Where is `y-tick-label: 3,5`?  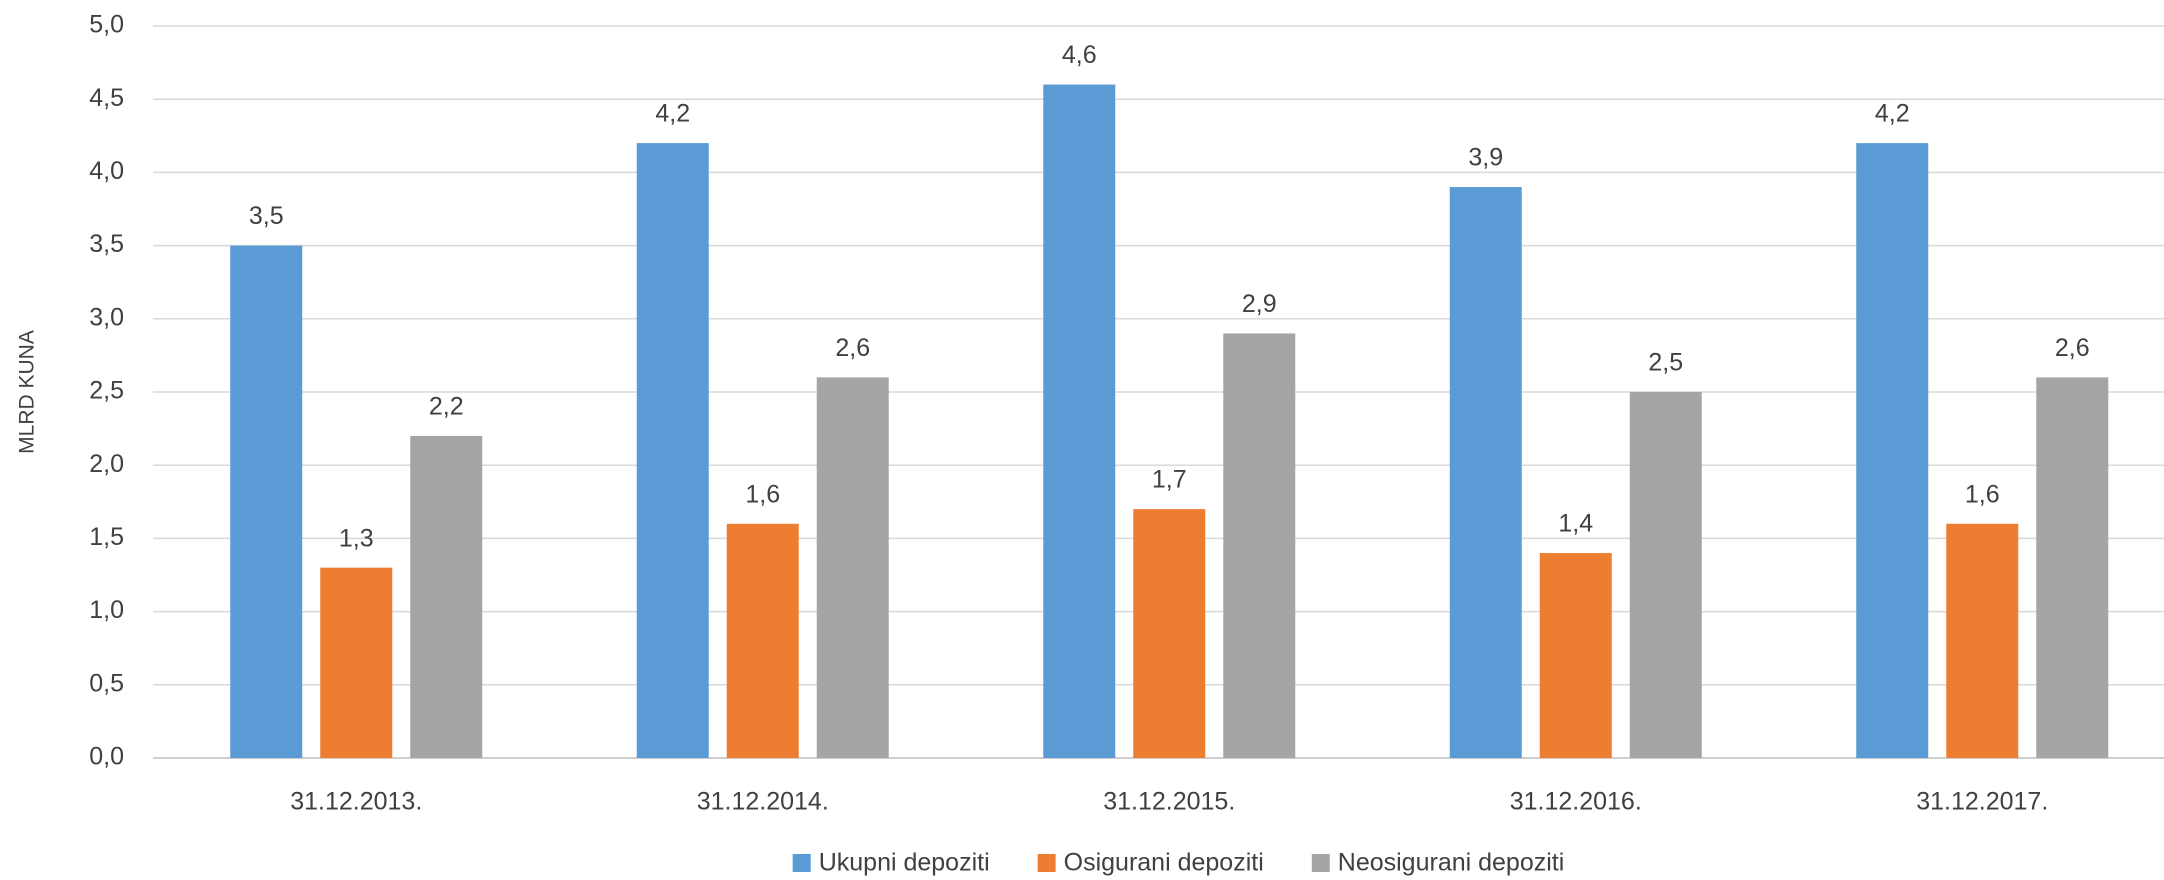
y-tick-label: 3,5 is located at coordinates (106, 244).